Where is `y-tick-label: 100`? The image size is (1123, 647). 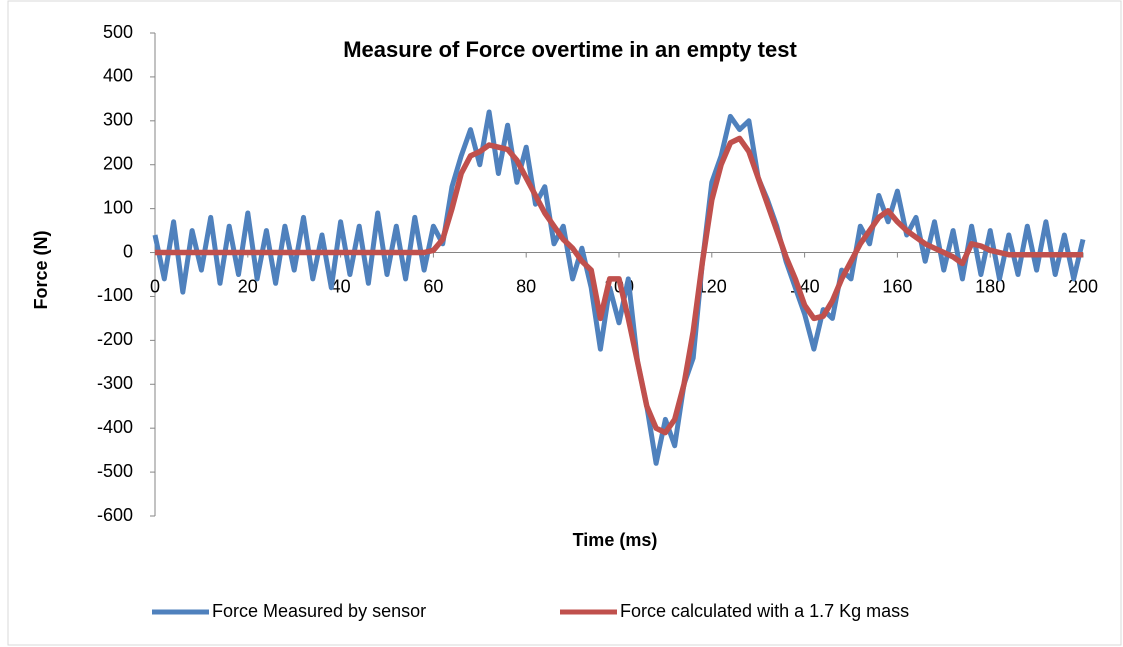 y-tick-label: 100 is located at coordinates (118, 207).